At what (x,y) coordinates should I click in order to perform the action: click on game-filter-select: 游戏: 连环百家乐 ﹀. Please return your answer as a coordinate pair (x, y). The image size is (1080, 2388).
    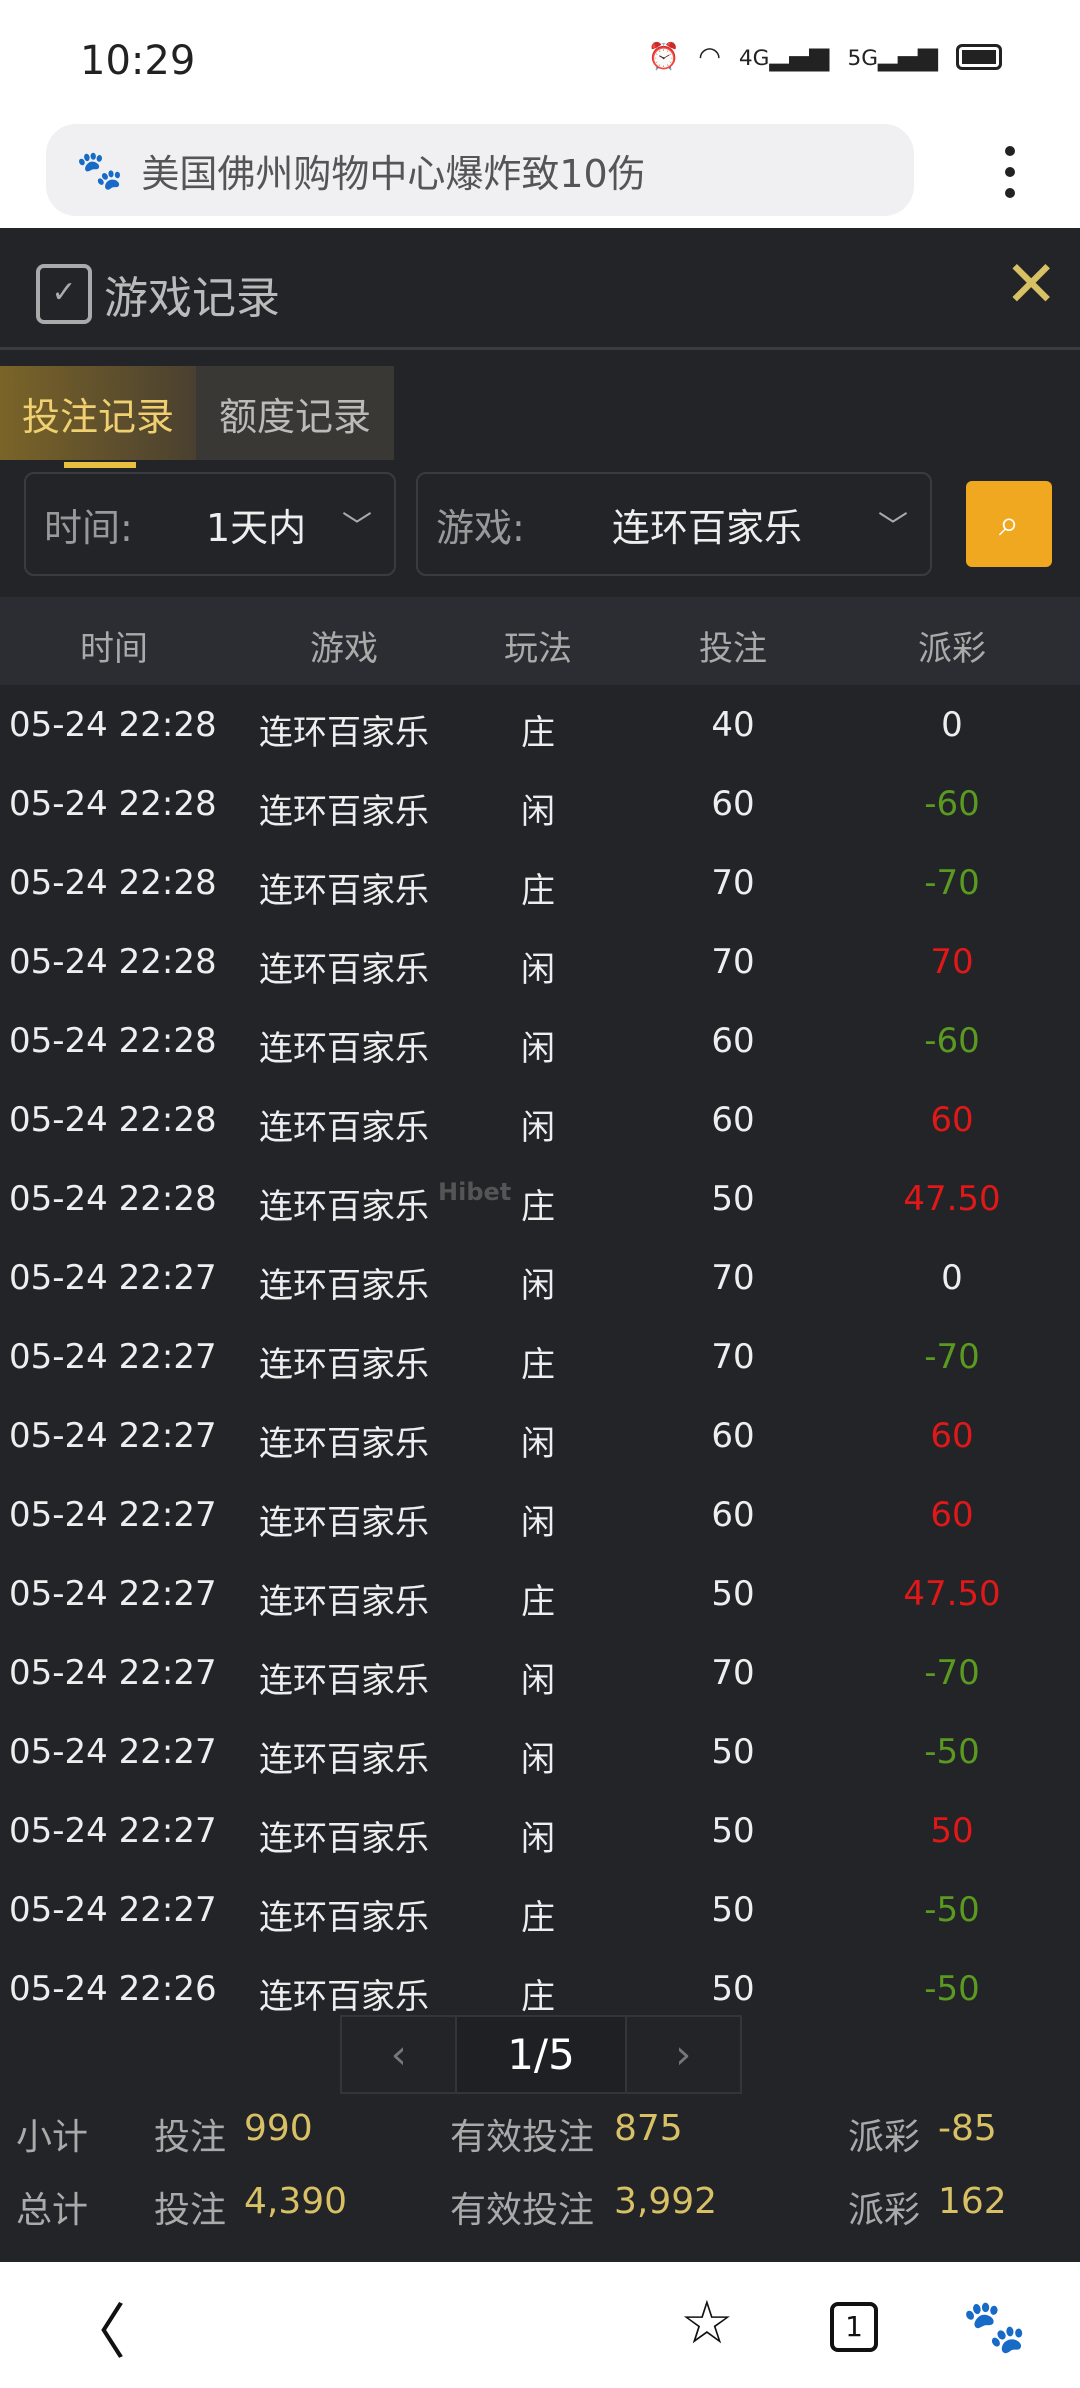
    Looking at the image, I should click on (674, 524).